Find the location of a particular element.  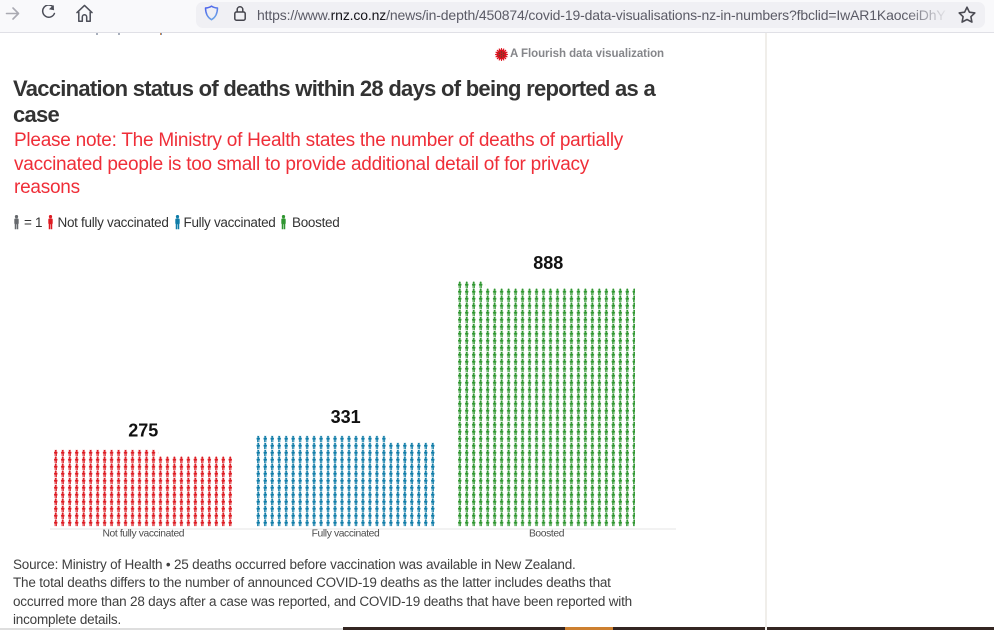

svg-text: 275 is located at coordinates (143, 431).